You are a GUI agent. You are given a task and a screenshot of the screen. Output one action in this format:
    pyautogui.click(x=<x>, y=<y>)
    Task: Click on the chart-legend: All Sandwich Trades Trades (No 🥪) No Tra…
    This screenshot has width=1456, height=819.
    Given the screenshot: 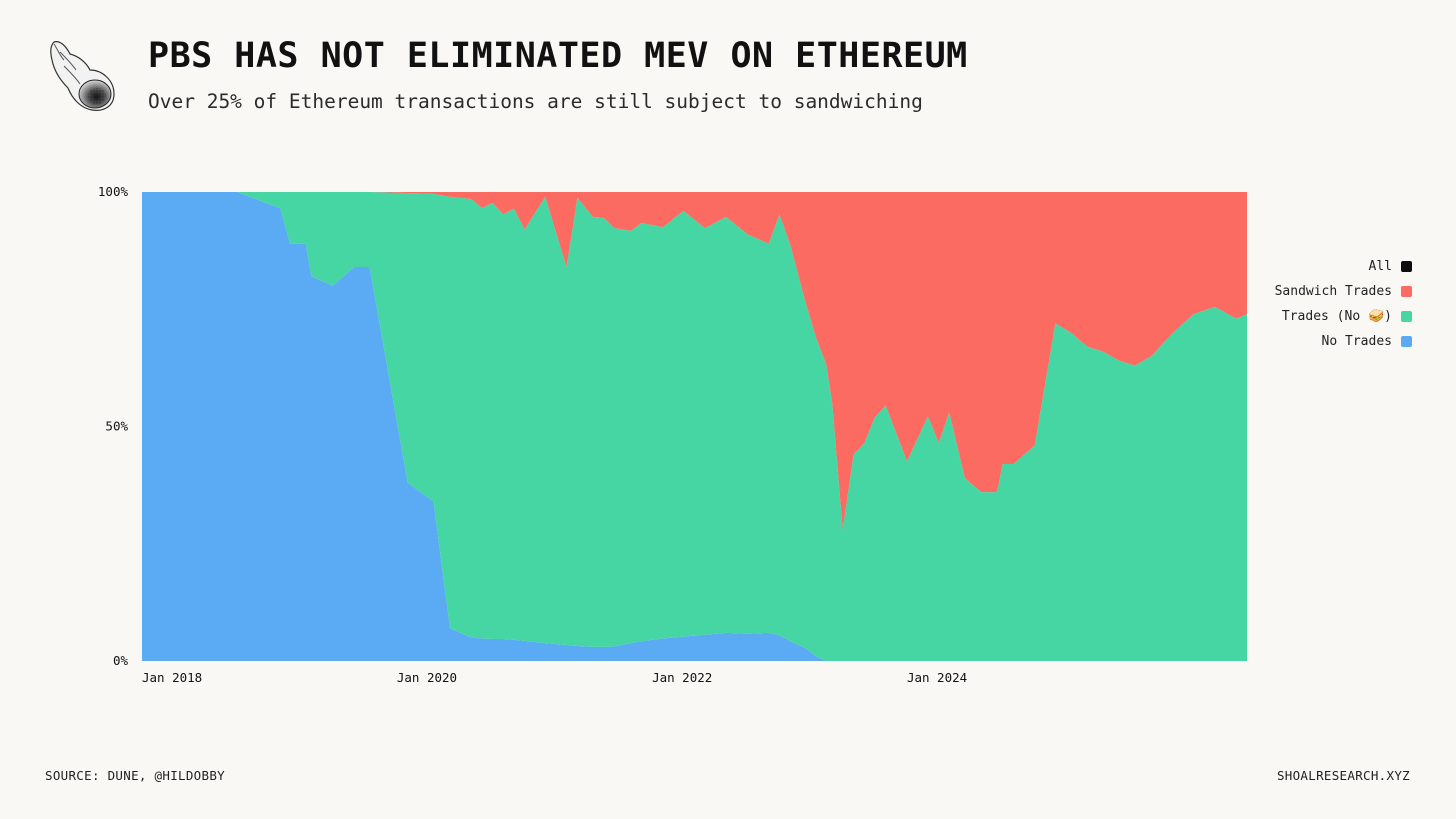 What is the action you would take?
    pyautogui.click(x=1343, y=304)
    